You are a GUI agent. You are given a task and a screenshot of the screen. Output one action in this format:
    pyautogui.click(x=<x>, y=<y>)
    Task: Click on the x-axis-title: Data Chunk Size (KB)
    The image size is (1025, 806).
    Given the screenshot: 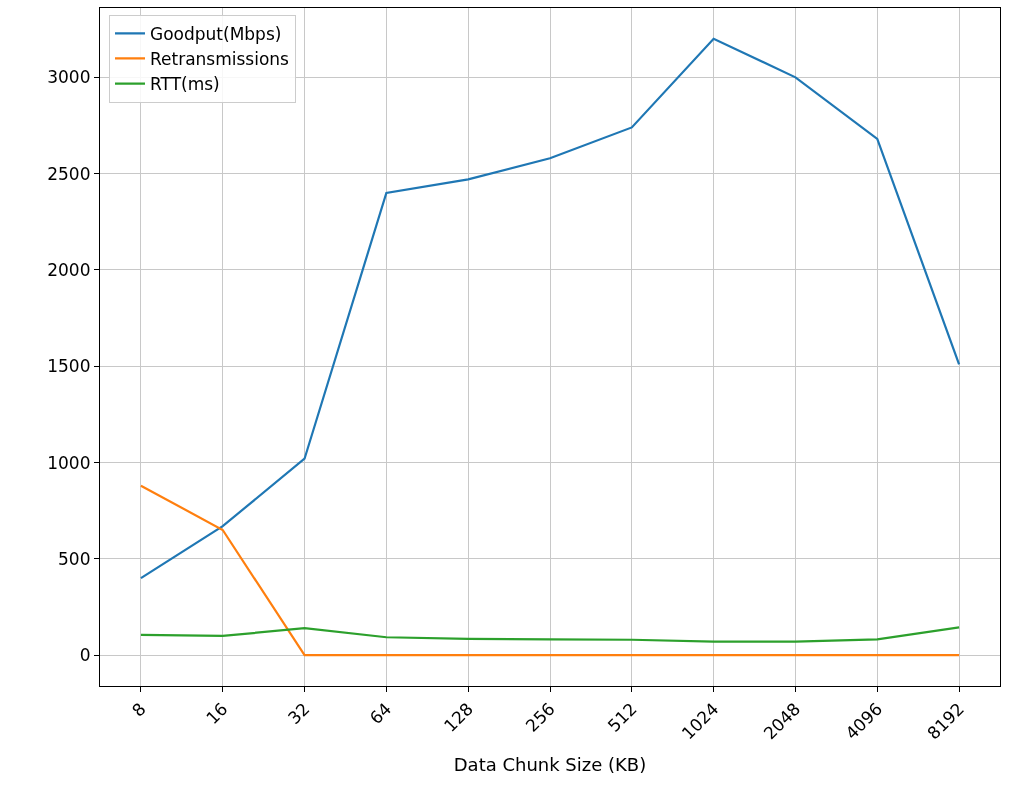 What is the action you would take?
    pyautogui.click(x=550, y=764)
    